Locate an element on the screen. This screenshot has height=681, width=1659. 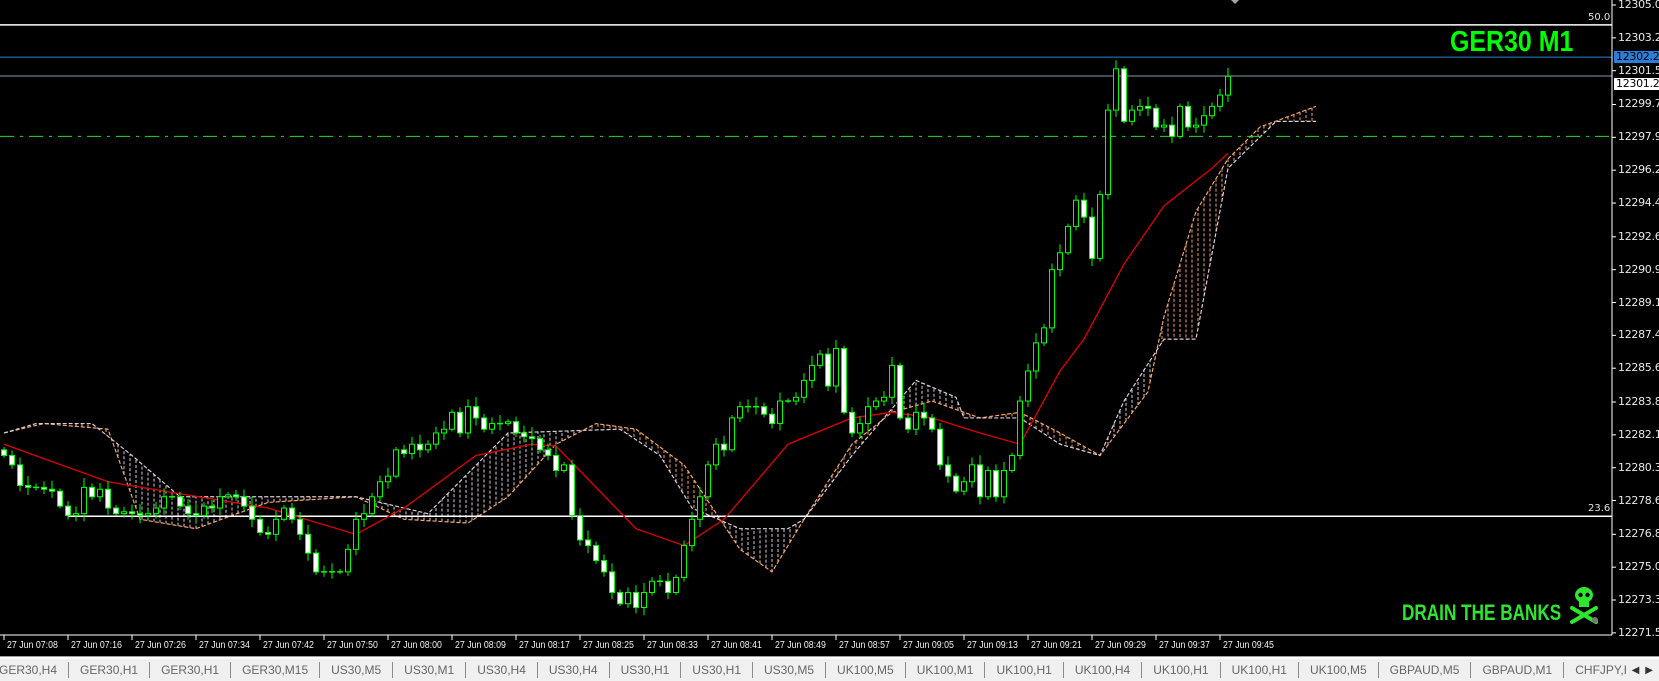
chart-tab: GBPAUD,M1 is located at coordinates (1518, 670).